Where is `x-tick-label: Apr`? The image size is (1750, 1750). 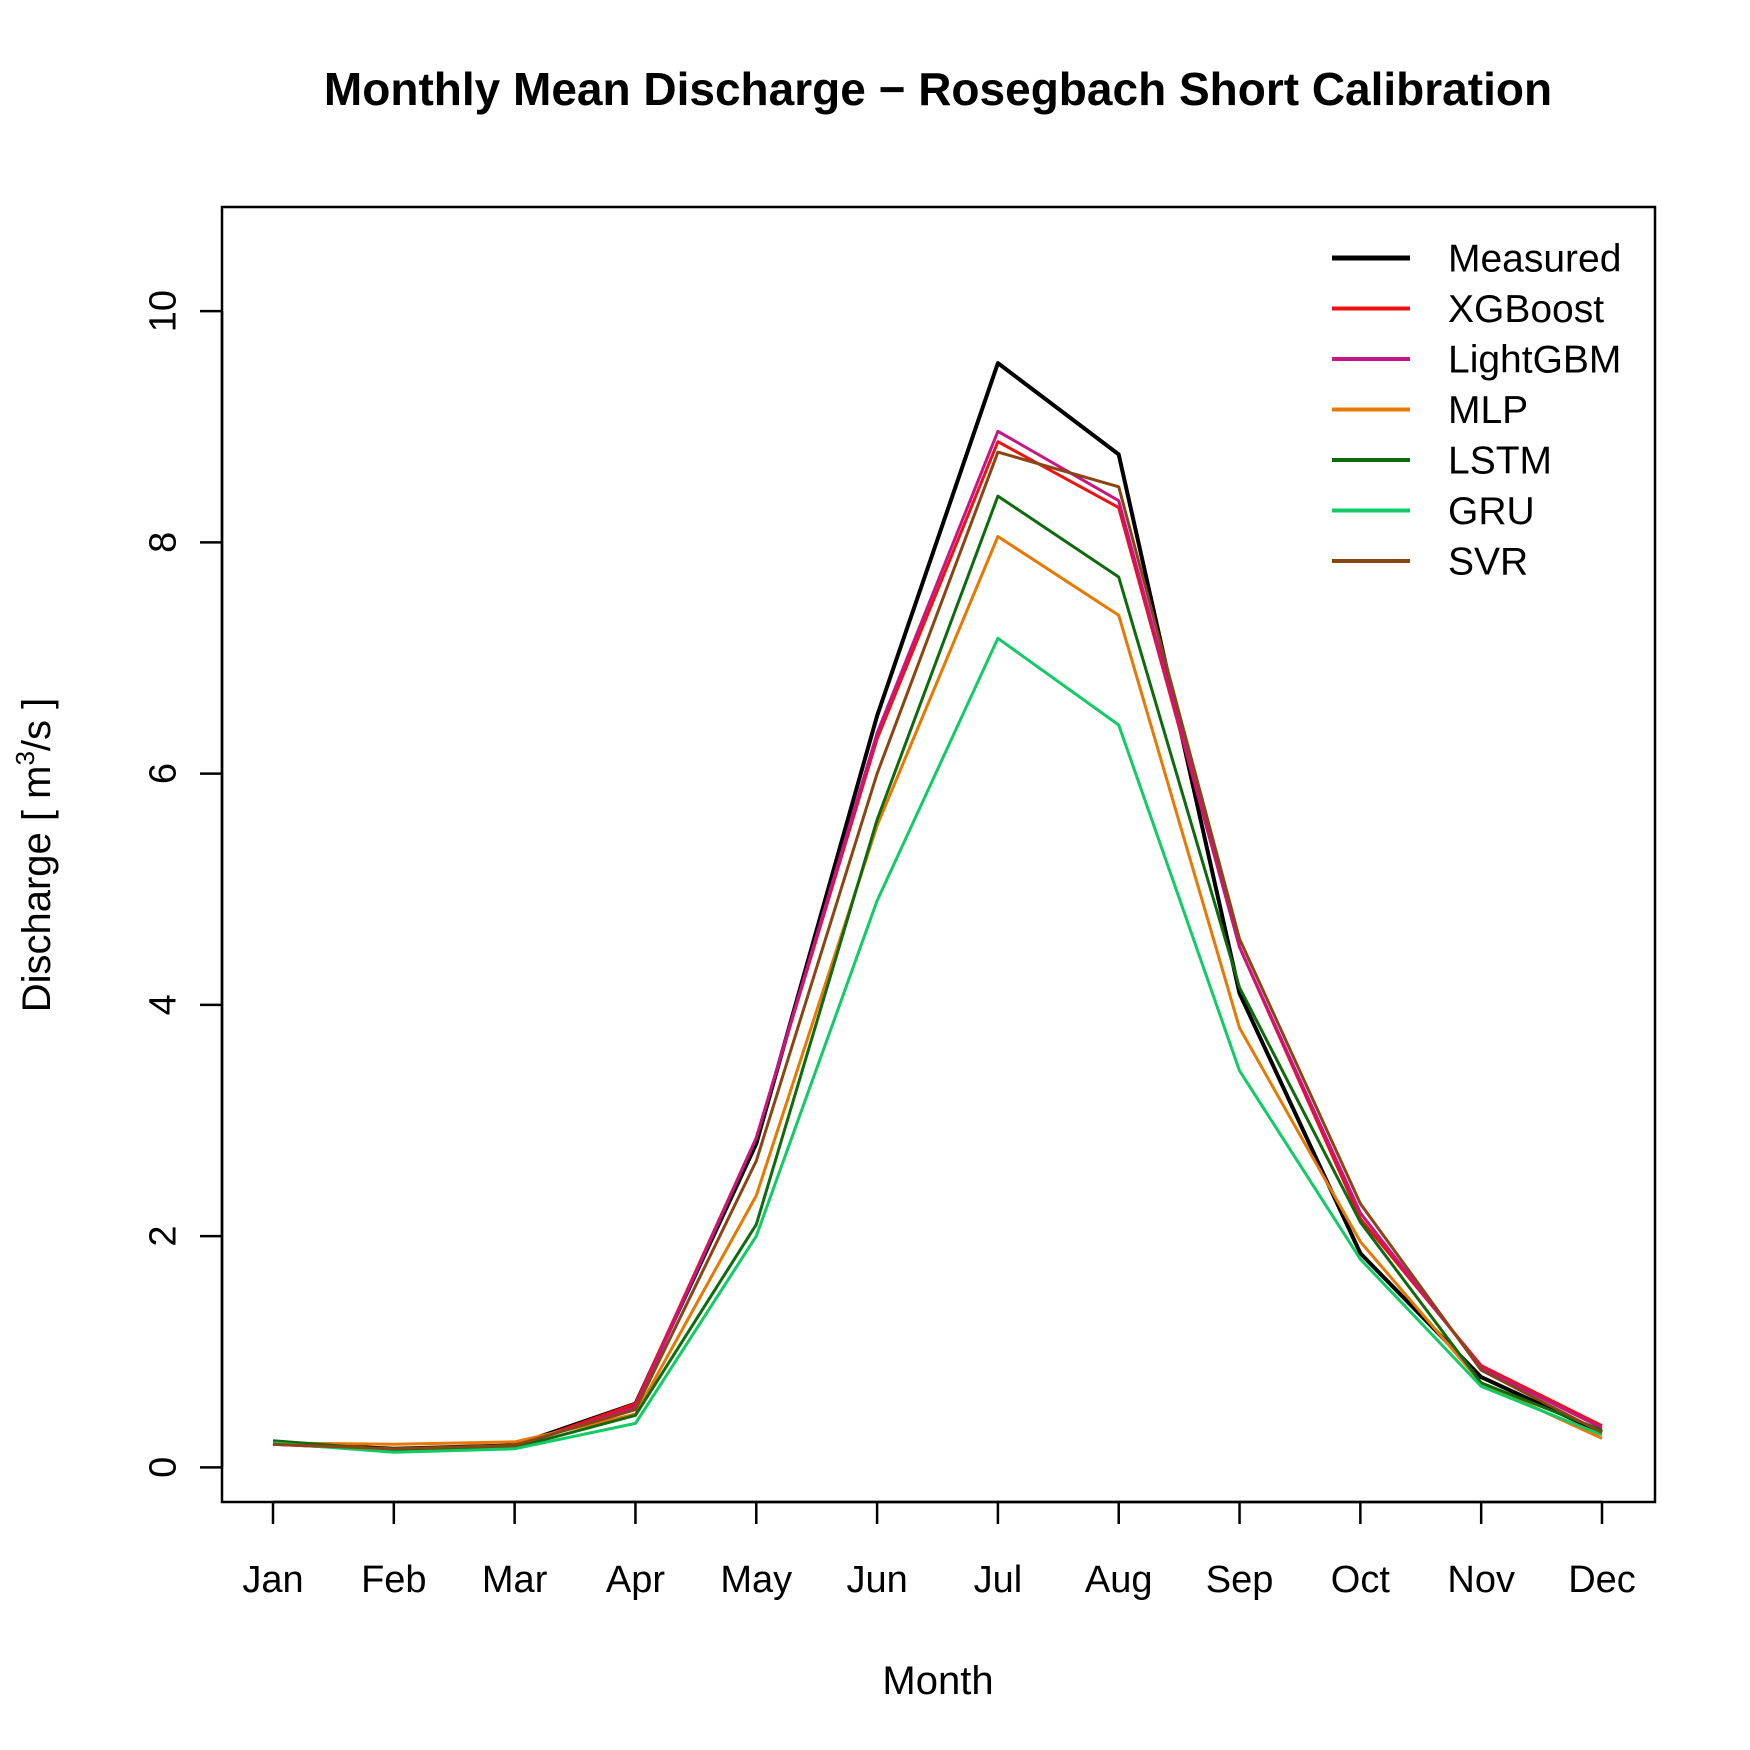
x-tick-label: Apr is located at coordinates (635, 1580).